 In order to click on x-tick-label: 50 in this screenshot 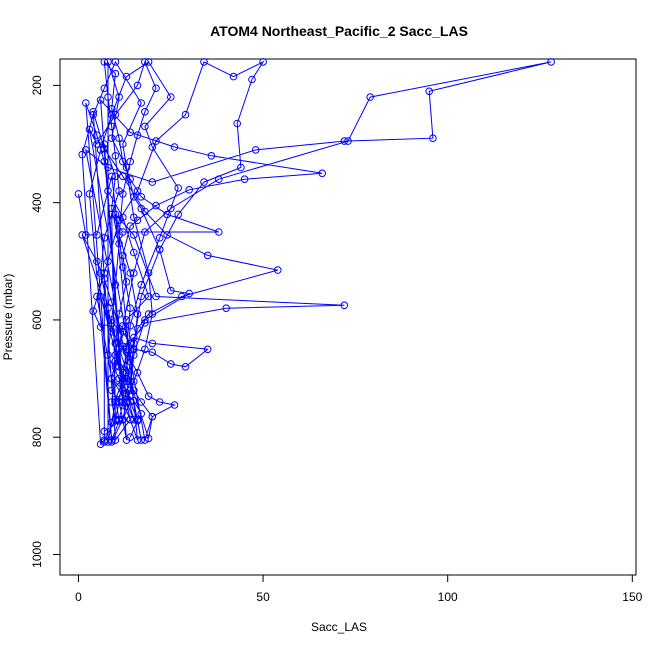, I will do `click(263, 597)`.